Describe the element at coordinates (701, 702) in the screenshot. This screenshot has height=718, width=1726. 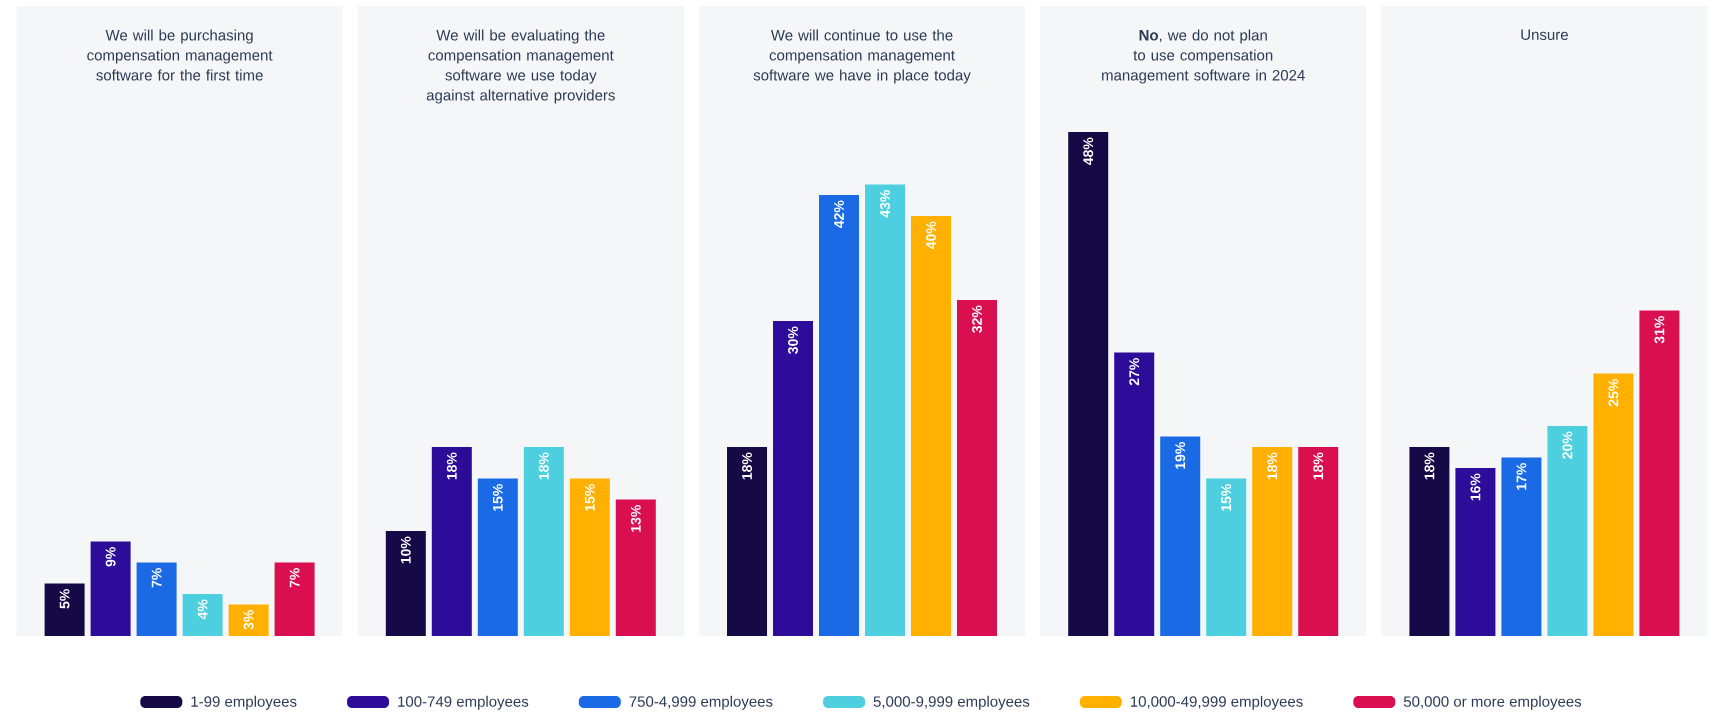
I see `legend-label: 750-4,999 employees` at that location.